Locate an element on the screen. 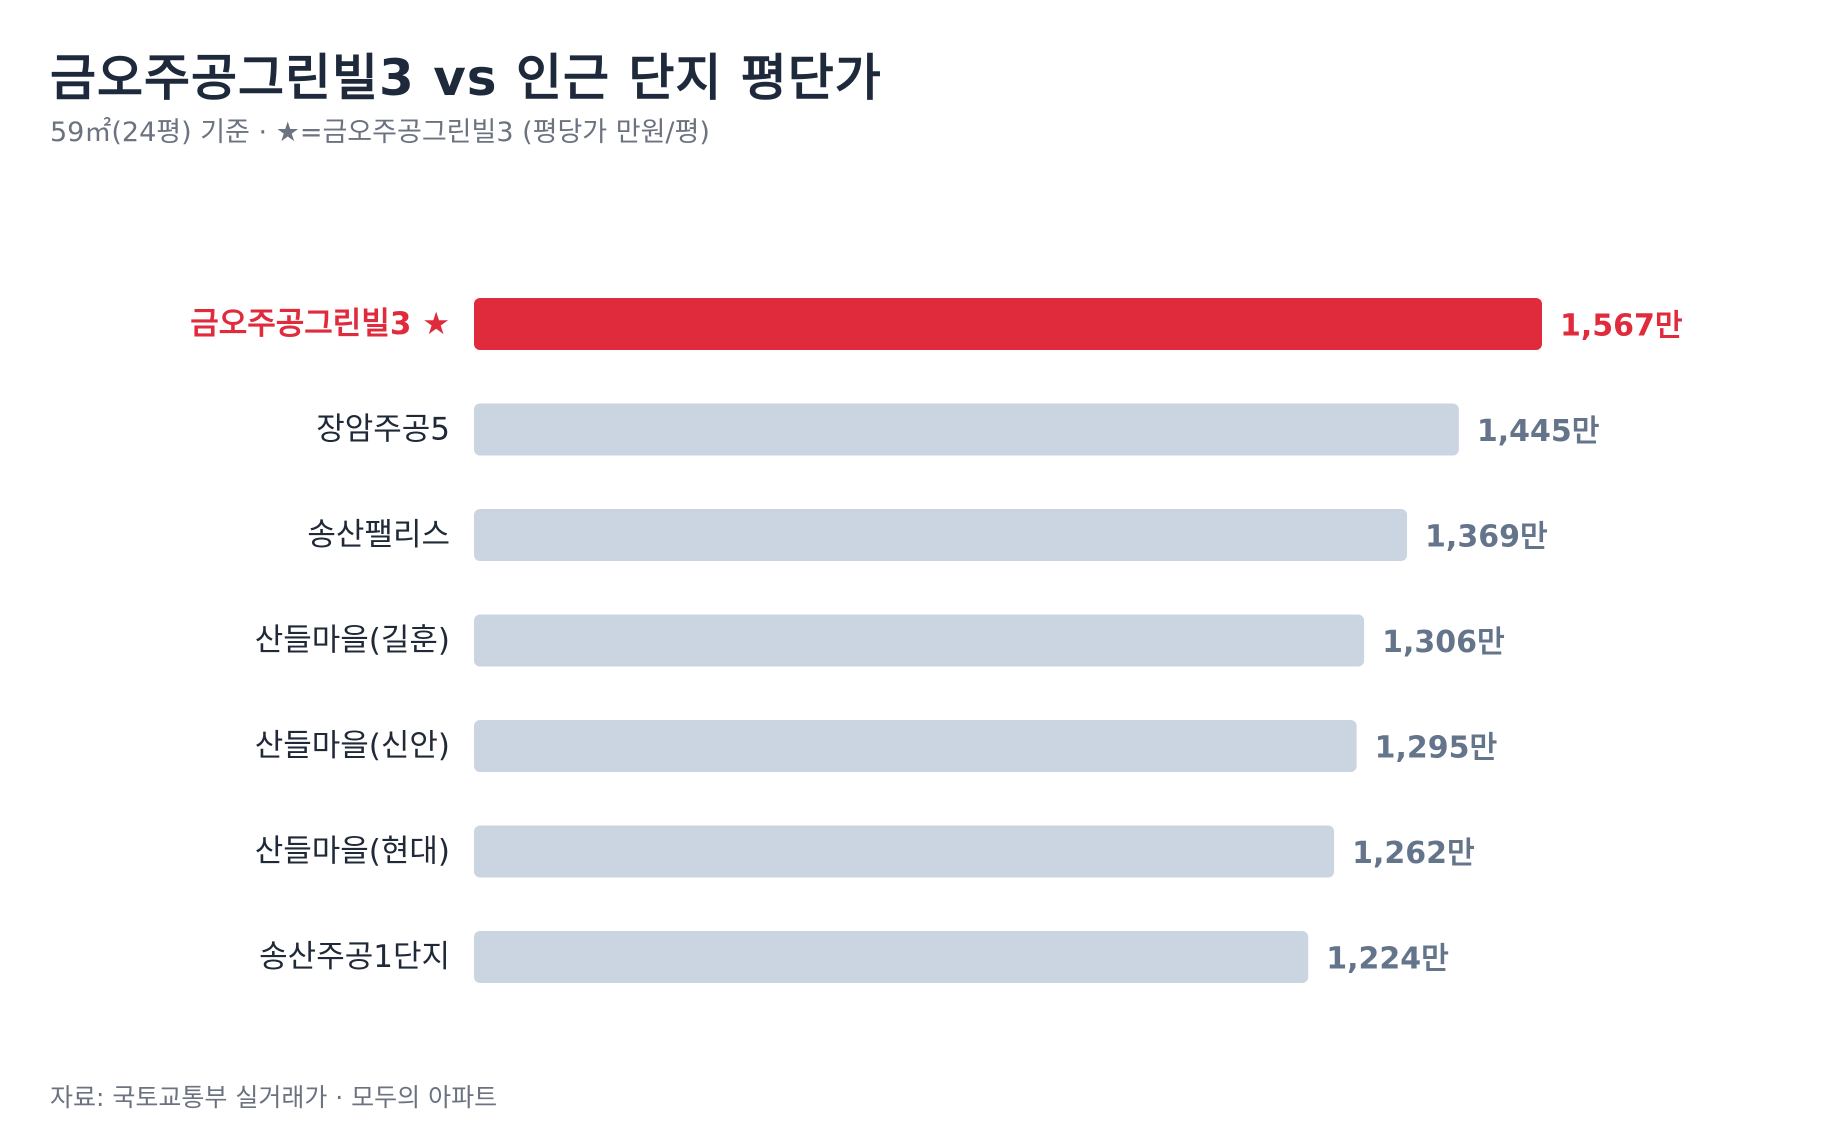  value-label-4: 1,295만 is located at coordinates (1436, 748).